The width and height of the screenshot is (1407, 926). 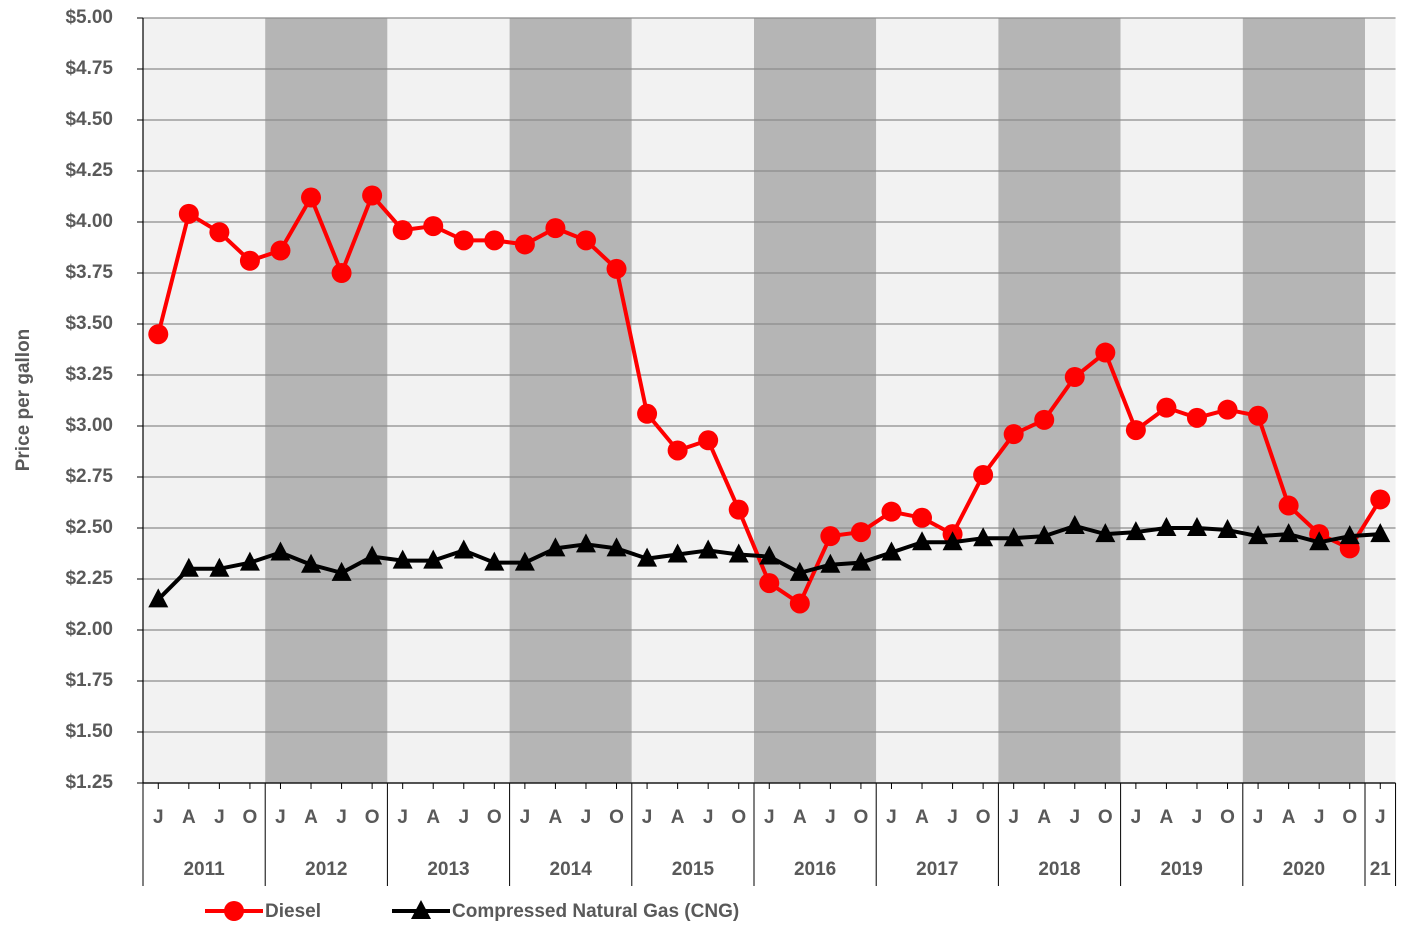 I want to click on y-tick-label: $2.50, so click(x=89, y=527).